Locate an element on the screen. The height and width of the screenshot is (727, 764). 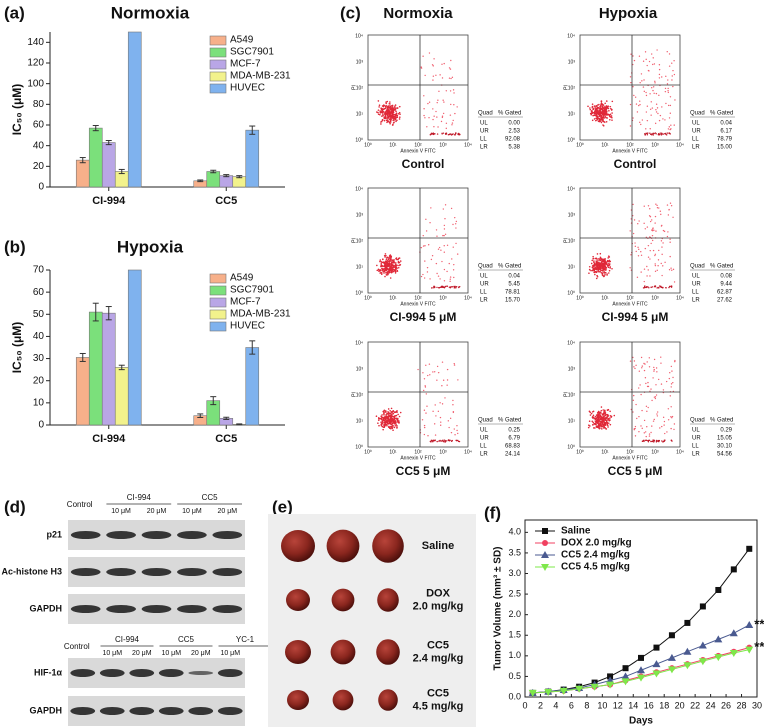
y-tick-label: 3.5 is located at coordinates (514, 552).